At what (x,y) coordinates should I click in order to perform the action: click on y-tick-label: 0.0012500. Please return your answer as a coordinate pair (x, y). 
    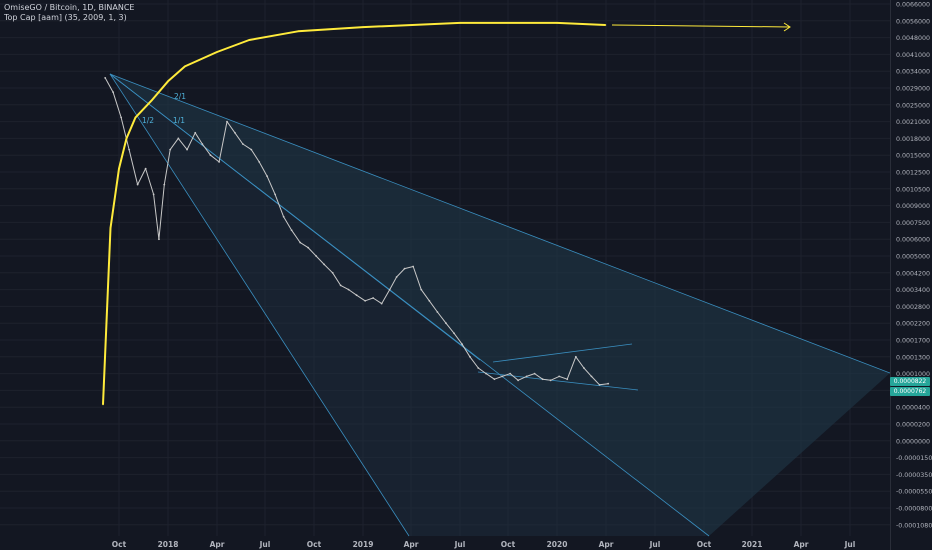
    Looking at the image, I should click on (913, 173).